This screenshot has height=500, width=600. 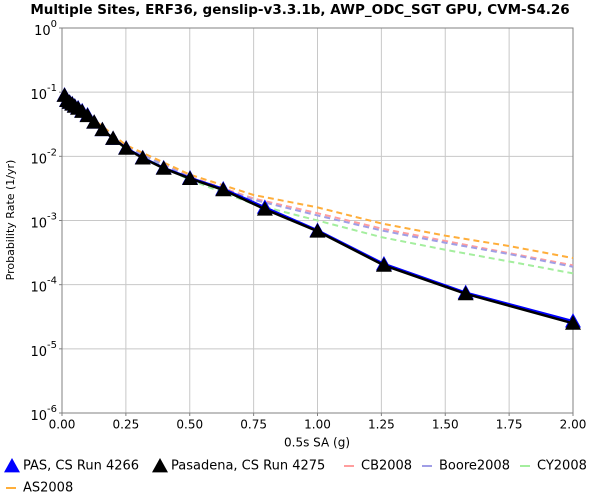 I want to click on x-tick-label: 0.50, so click(x=189, y=425).